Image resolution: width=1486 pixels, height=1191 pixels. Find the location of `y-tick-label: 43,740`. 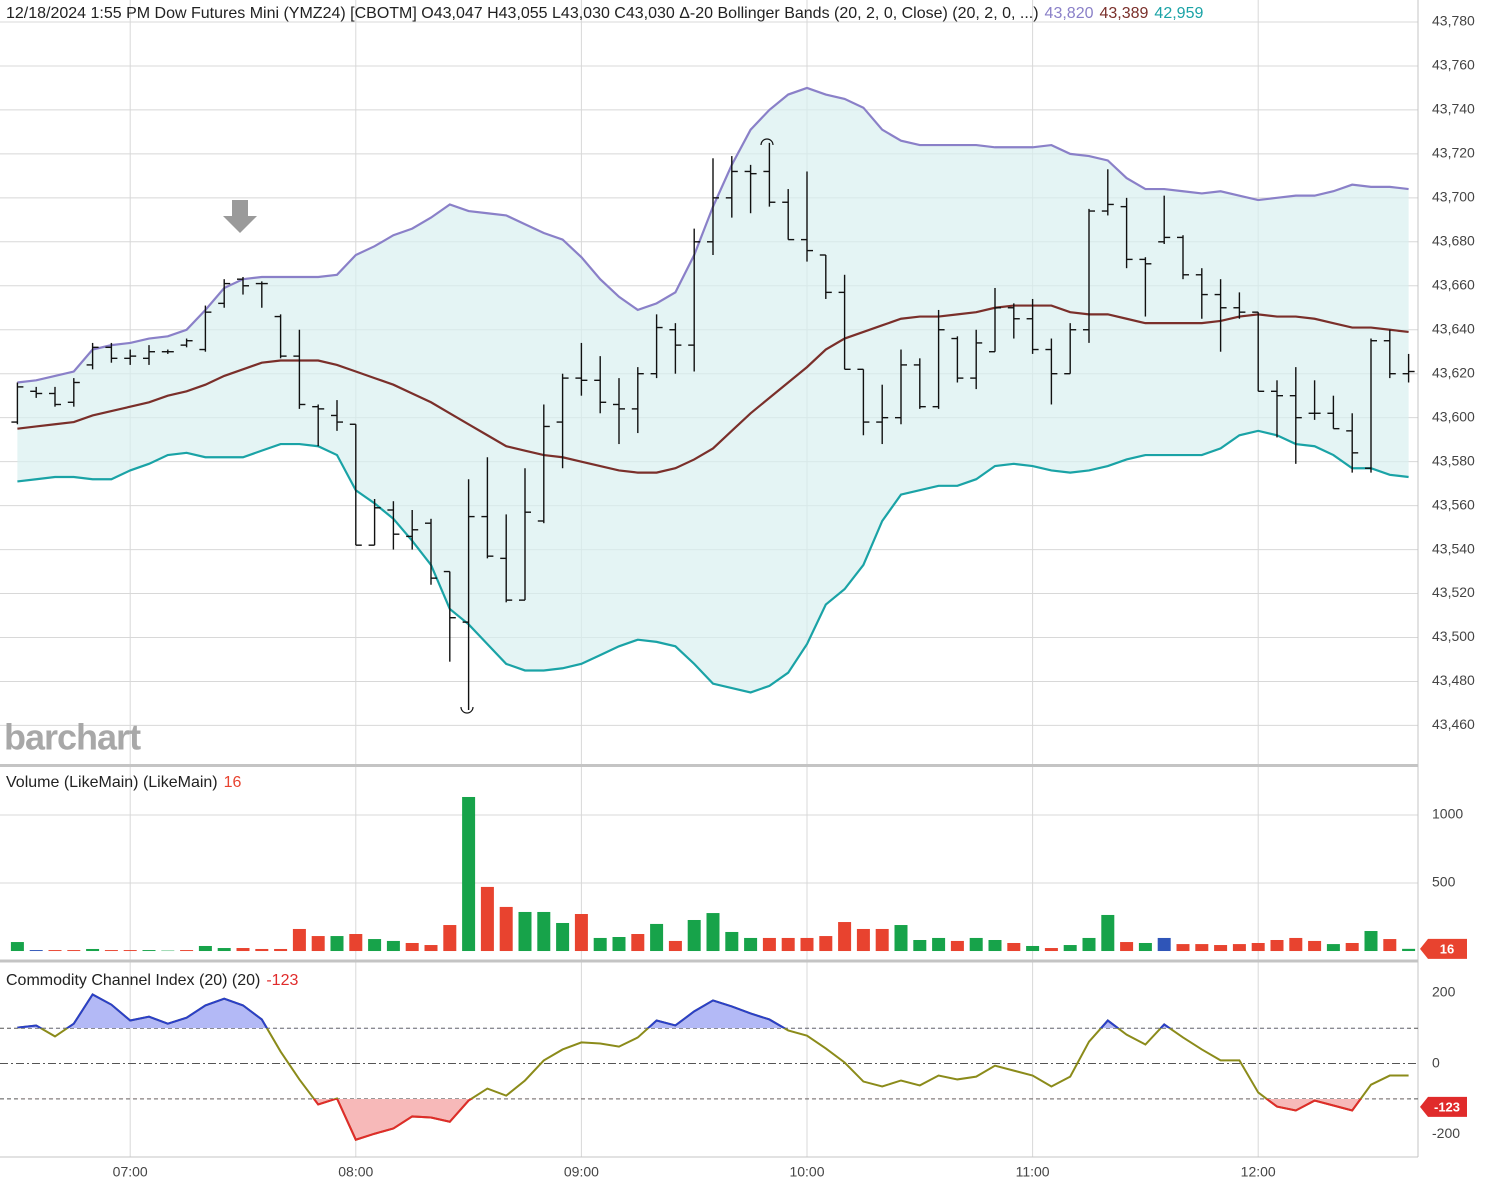

y-tick-label: 43,740 is located at coordinates (1453, 109).